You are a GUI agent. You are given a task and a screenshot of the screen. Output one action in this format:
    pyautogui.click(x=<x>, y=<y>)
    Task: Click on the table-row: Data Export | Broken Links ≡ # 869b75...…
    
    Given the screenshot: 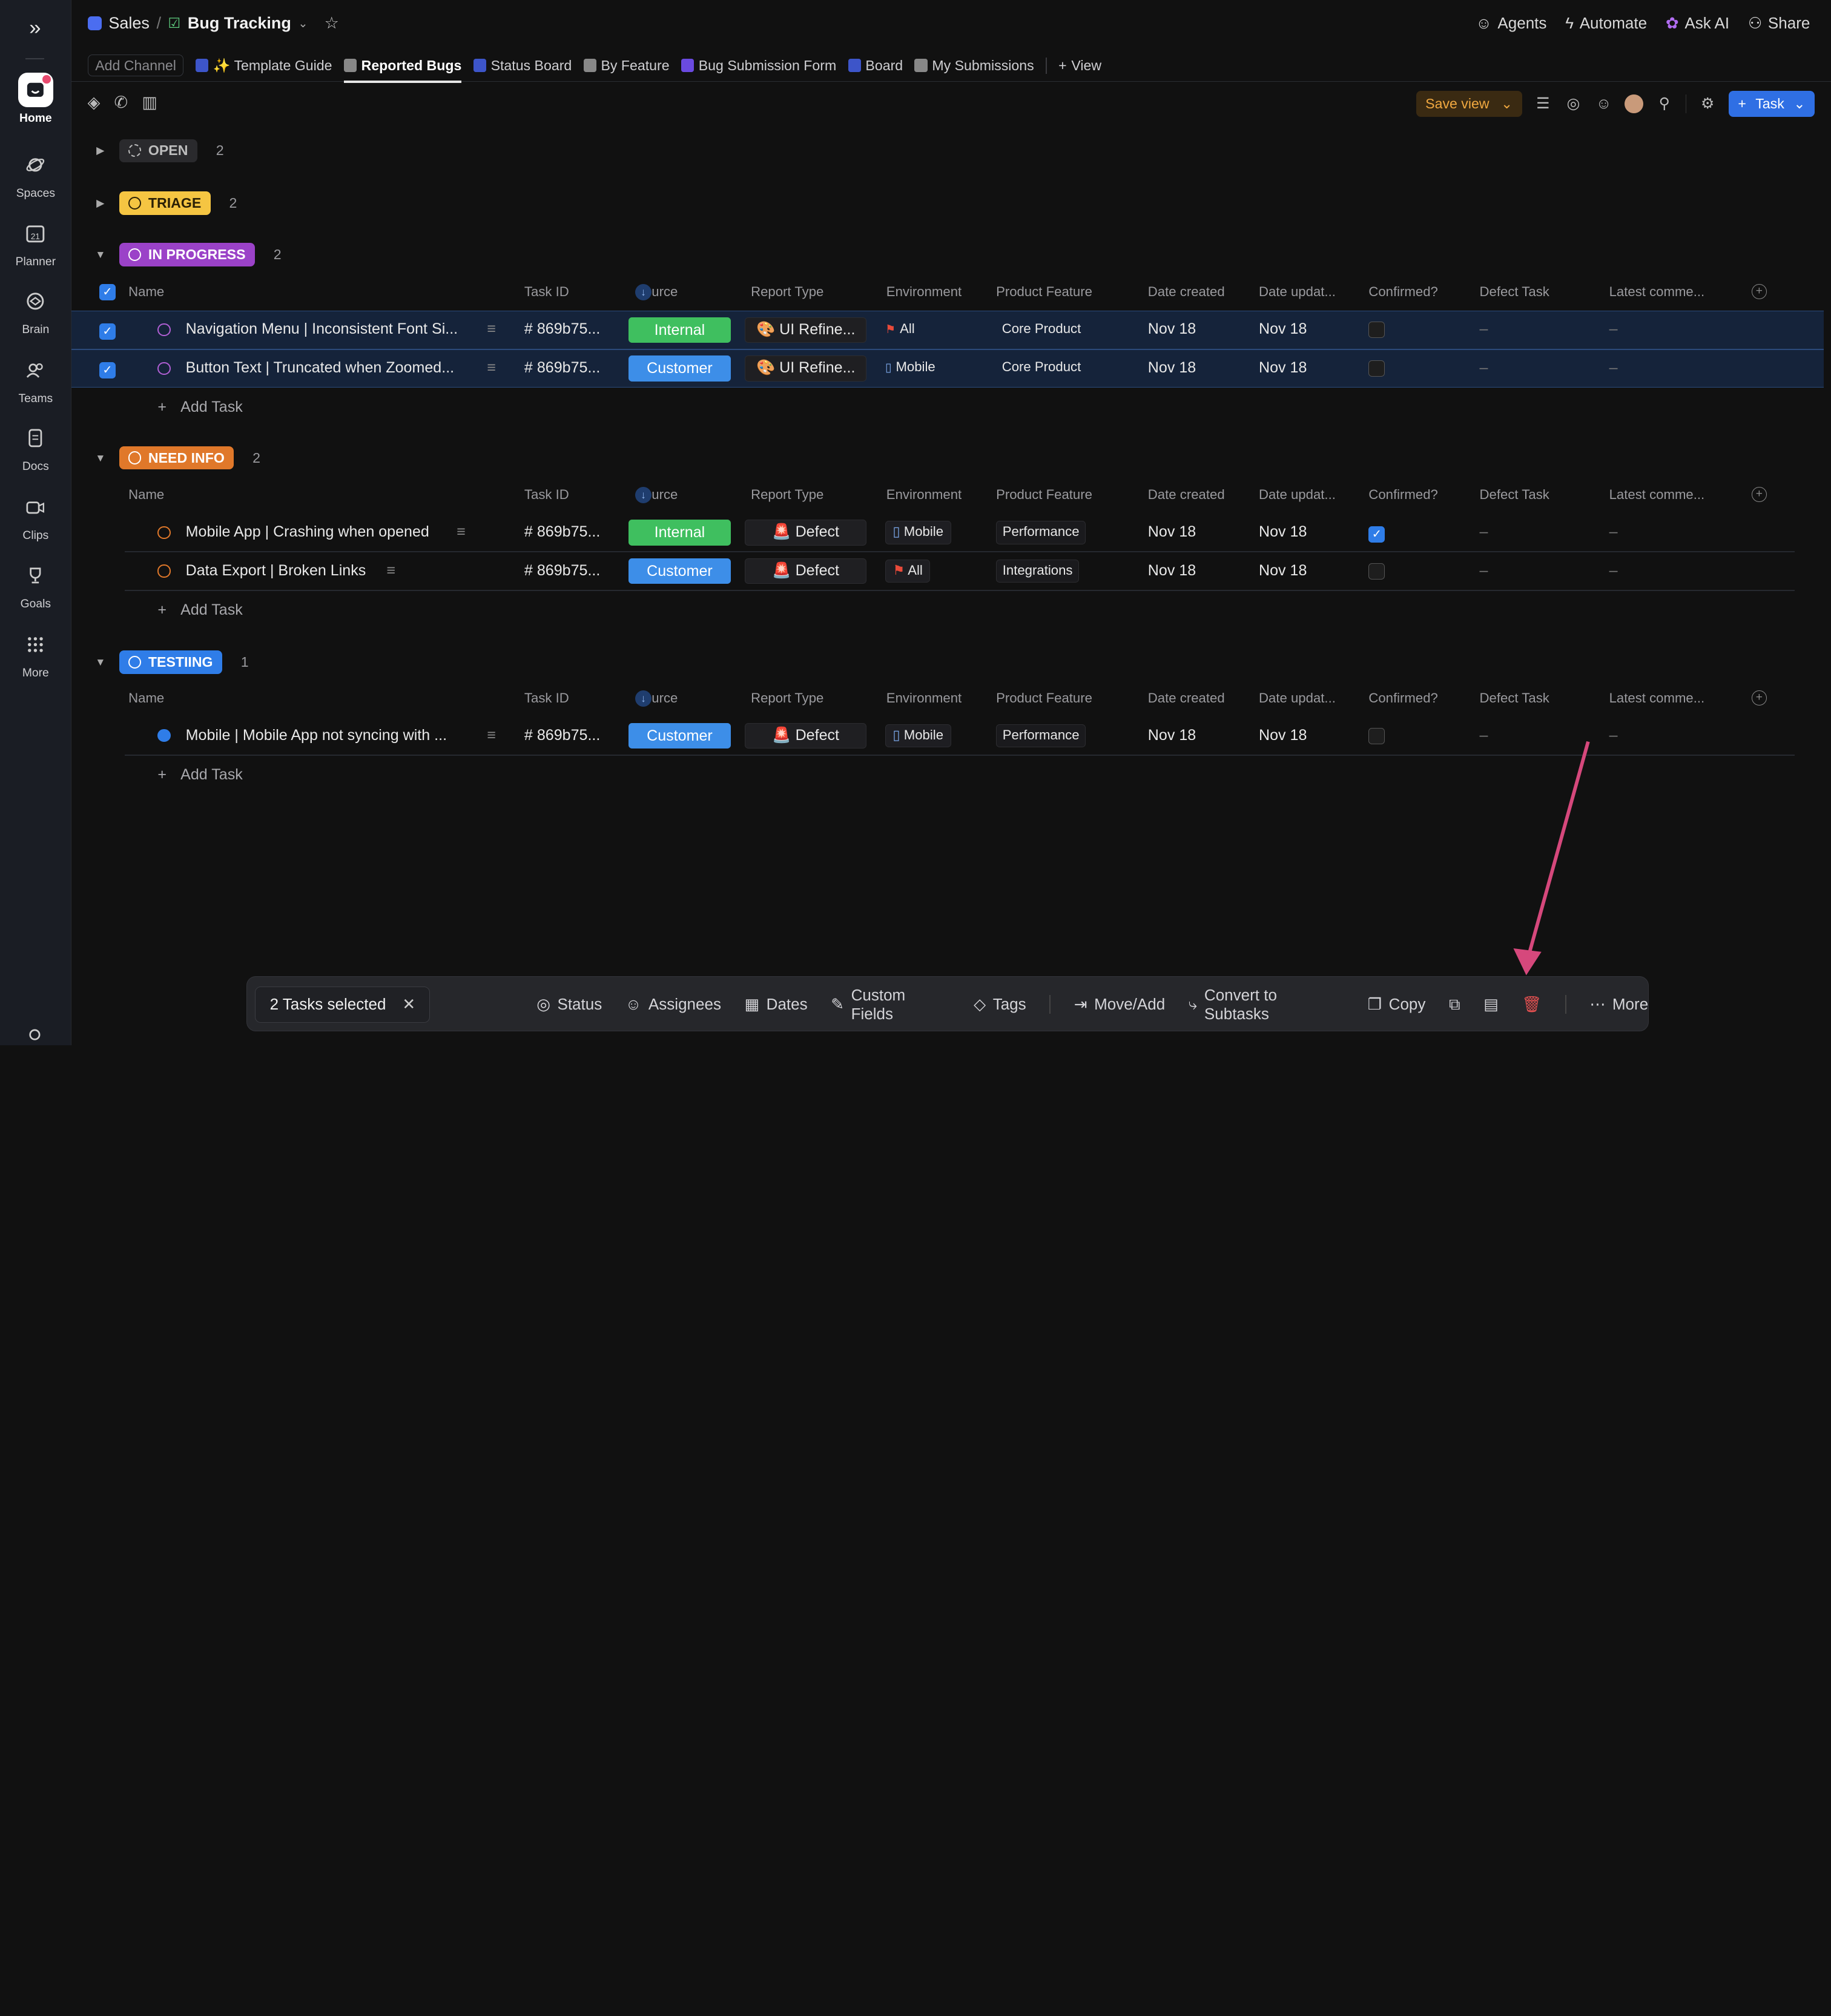 What is the action you would take?
    pyautogui.click(x=947, y=571)
    